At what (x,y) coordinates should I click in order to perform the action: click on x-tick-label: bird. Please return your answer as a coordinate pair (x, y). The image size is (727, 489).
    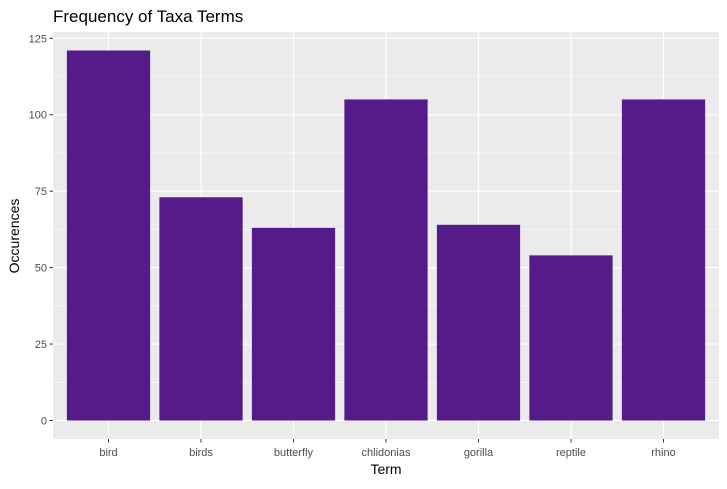
    Looking at the image, I should click on (108, 453).